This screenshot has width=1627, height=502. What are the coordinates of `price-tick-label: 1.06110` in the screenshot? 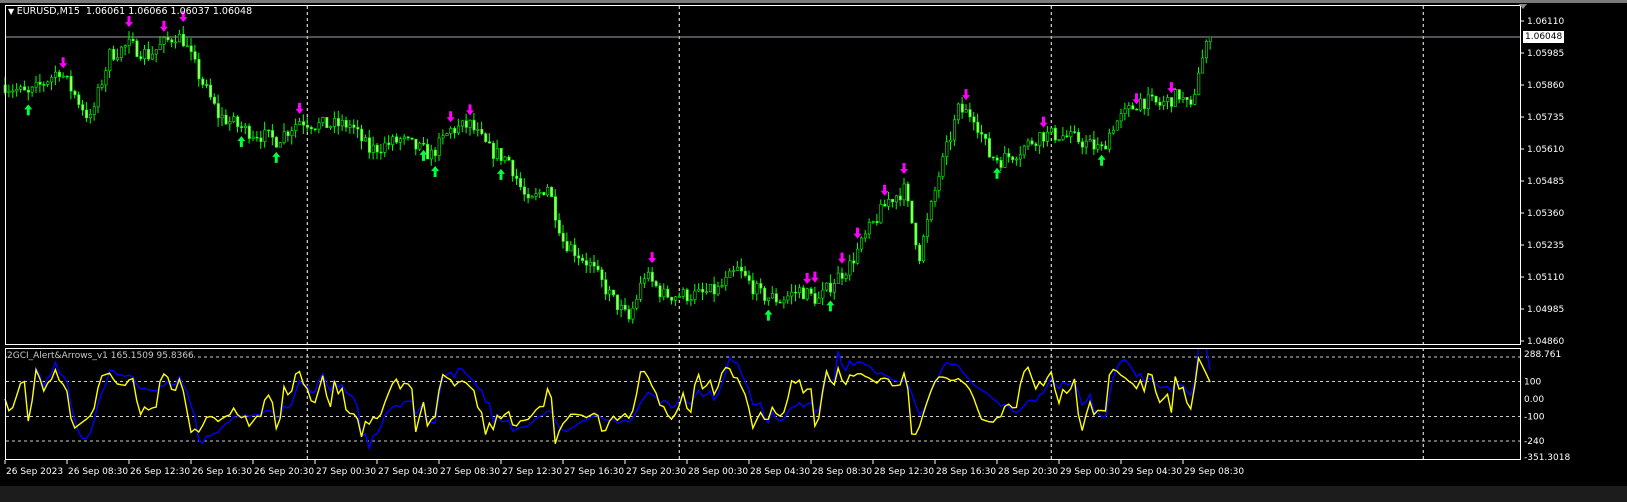 It's located at (1545, 22).